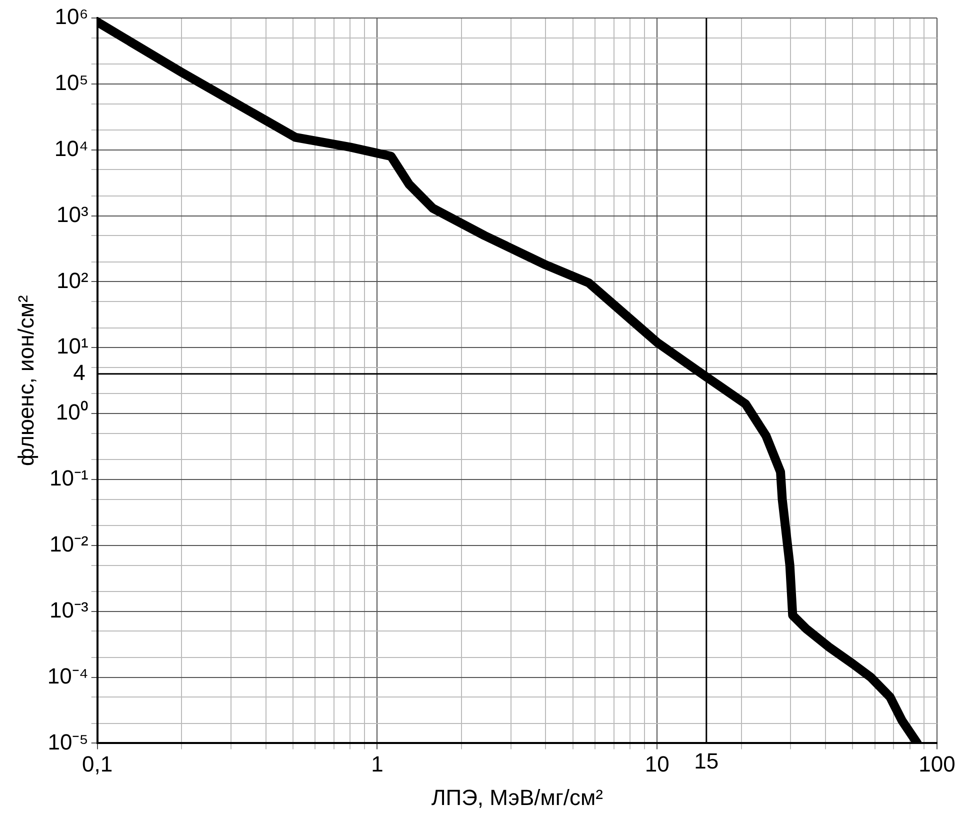 This screenshot has height=821, width=967. Describe the element at coordinates (517, 797) in the screenshot. I see `x-axis-title: ЛПЭ, МэВ/мг/см²` at that location.